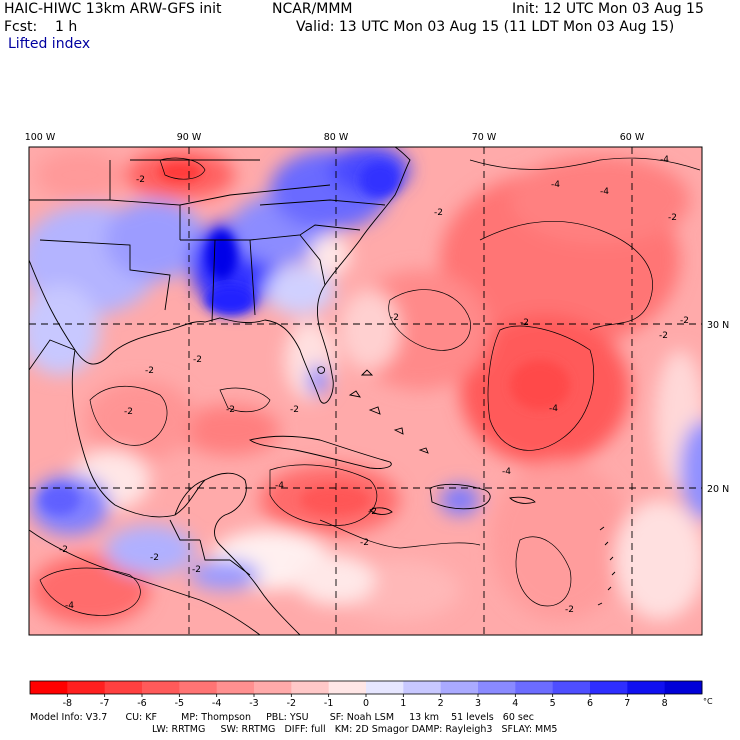 Image resolution: width=740 pixels, height=740 pixels. Describe the element at coordinates (216, 703) in the screenshot. I see `colorbar-tick-label: -4` at that location.